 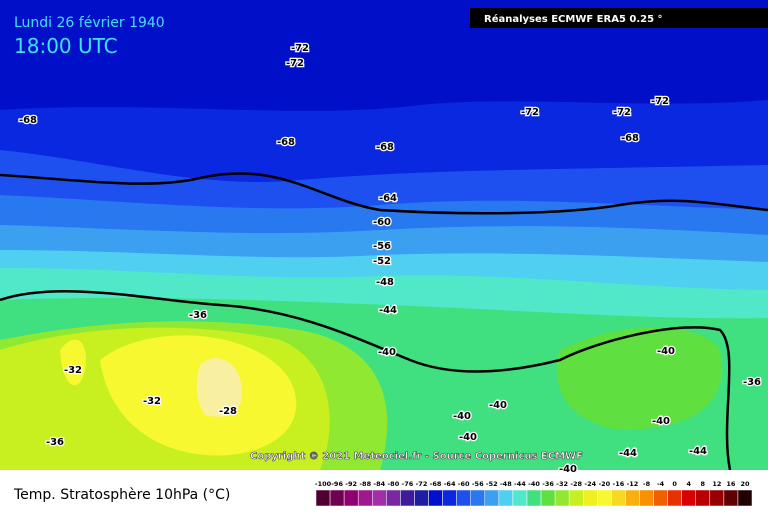 I want to click on colorbar-label: -24, so click(x=590, y=484).